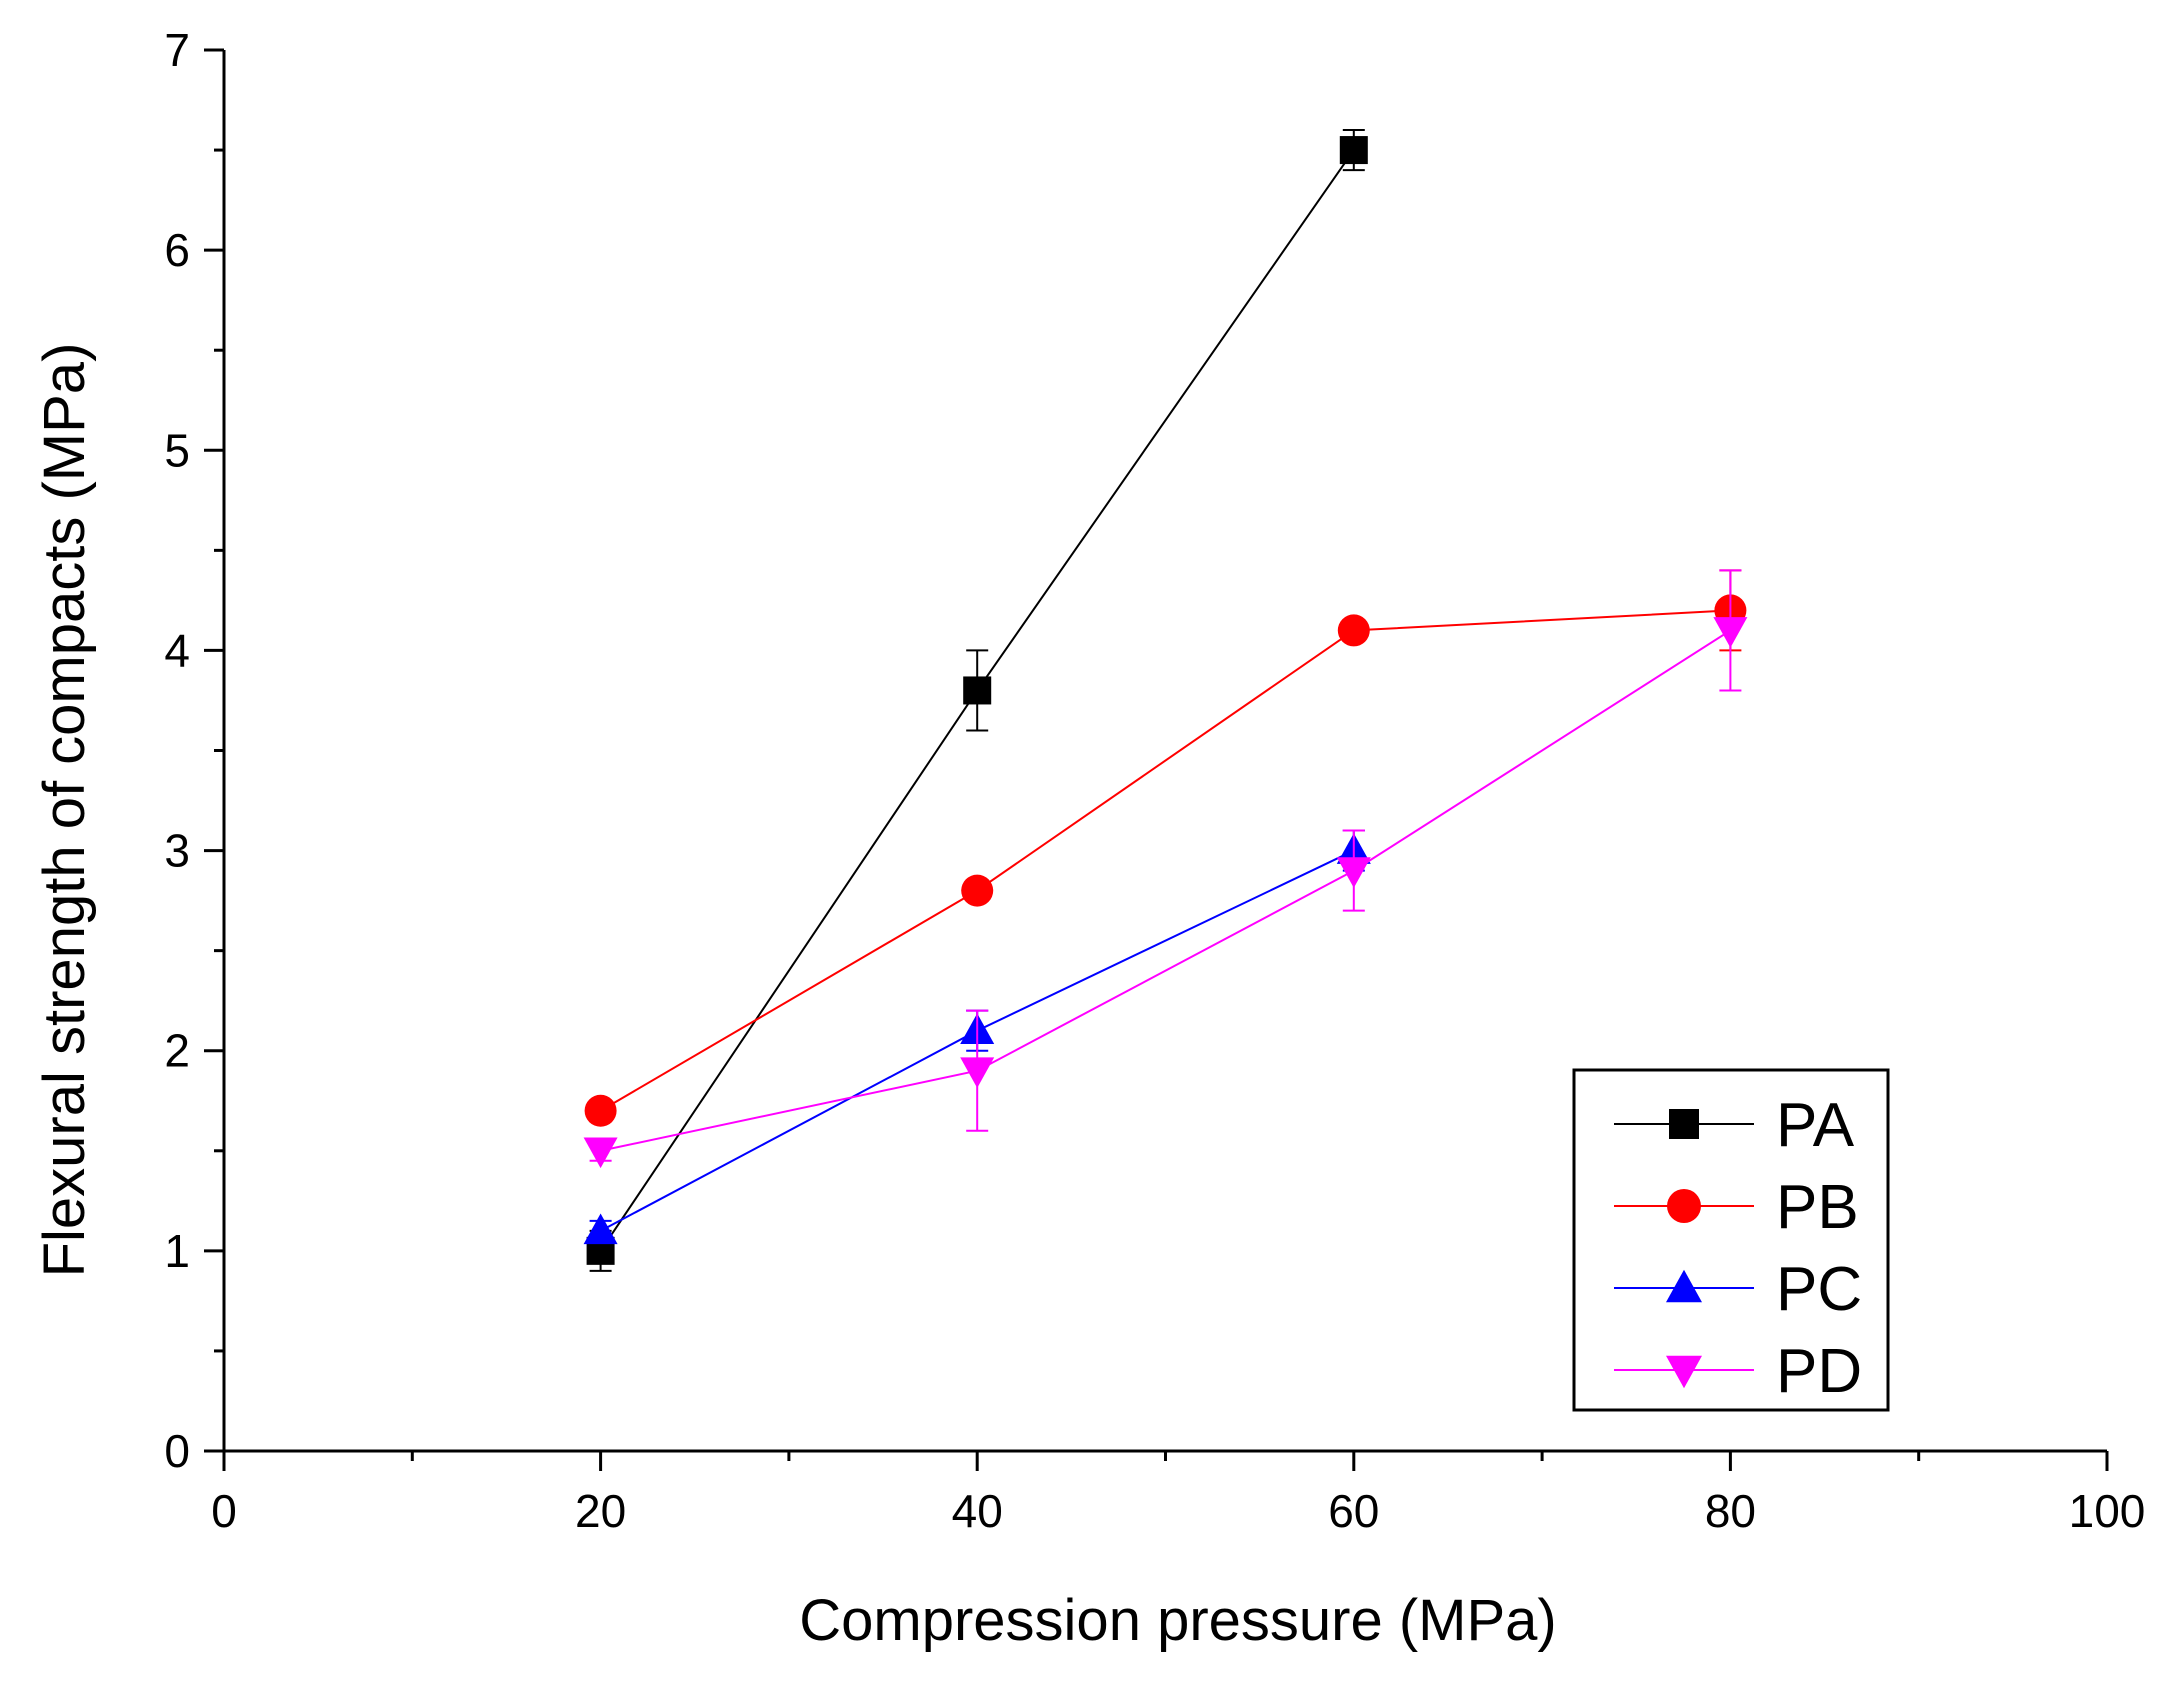 The height and width of the screenshot is (1693, 2168). I want to click on data-point-pc, so click(600, 1229).